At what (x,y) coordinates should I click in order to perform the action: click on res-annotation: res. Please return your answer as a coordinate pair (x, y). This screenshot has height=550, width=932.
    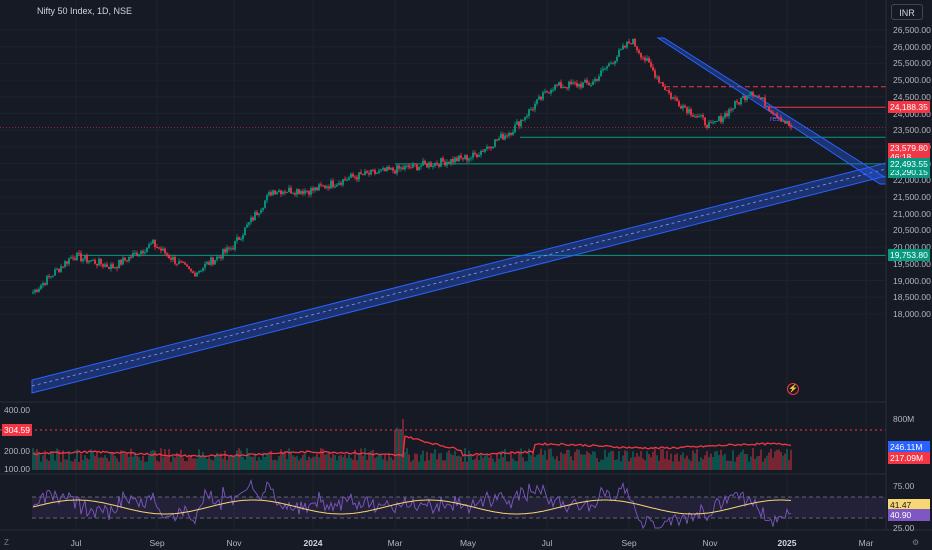
    Looking at the image, I should click on (775, 119).